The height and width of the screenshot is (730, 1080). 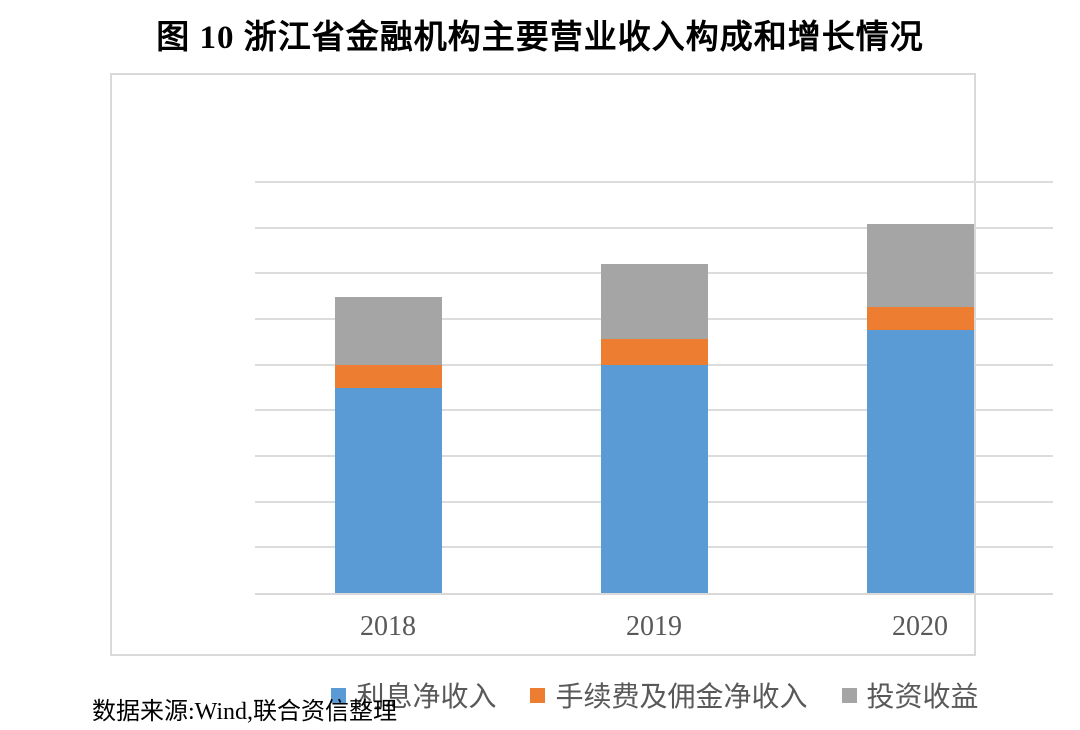 I want to click on legend-label-fee-commission-income: 手续费及佣金净收入, so click(x=681, y=697).